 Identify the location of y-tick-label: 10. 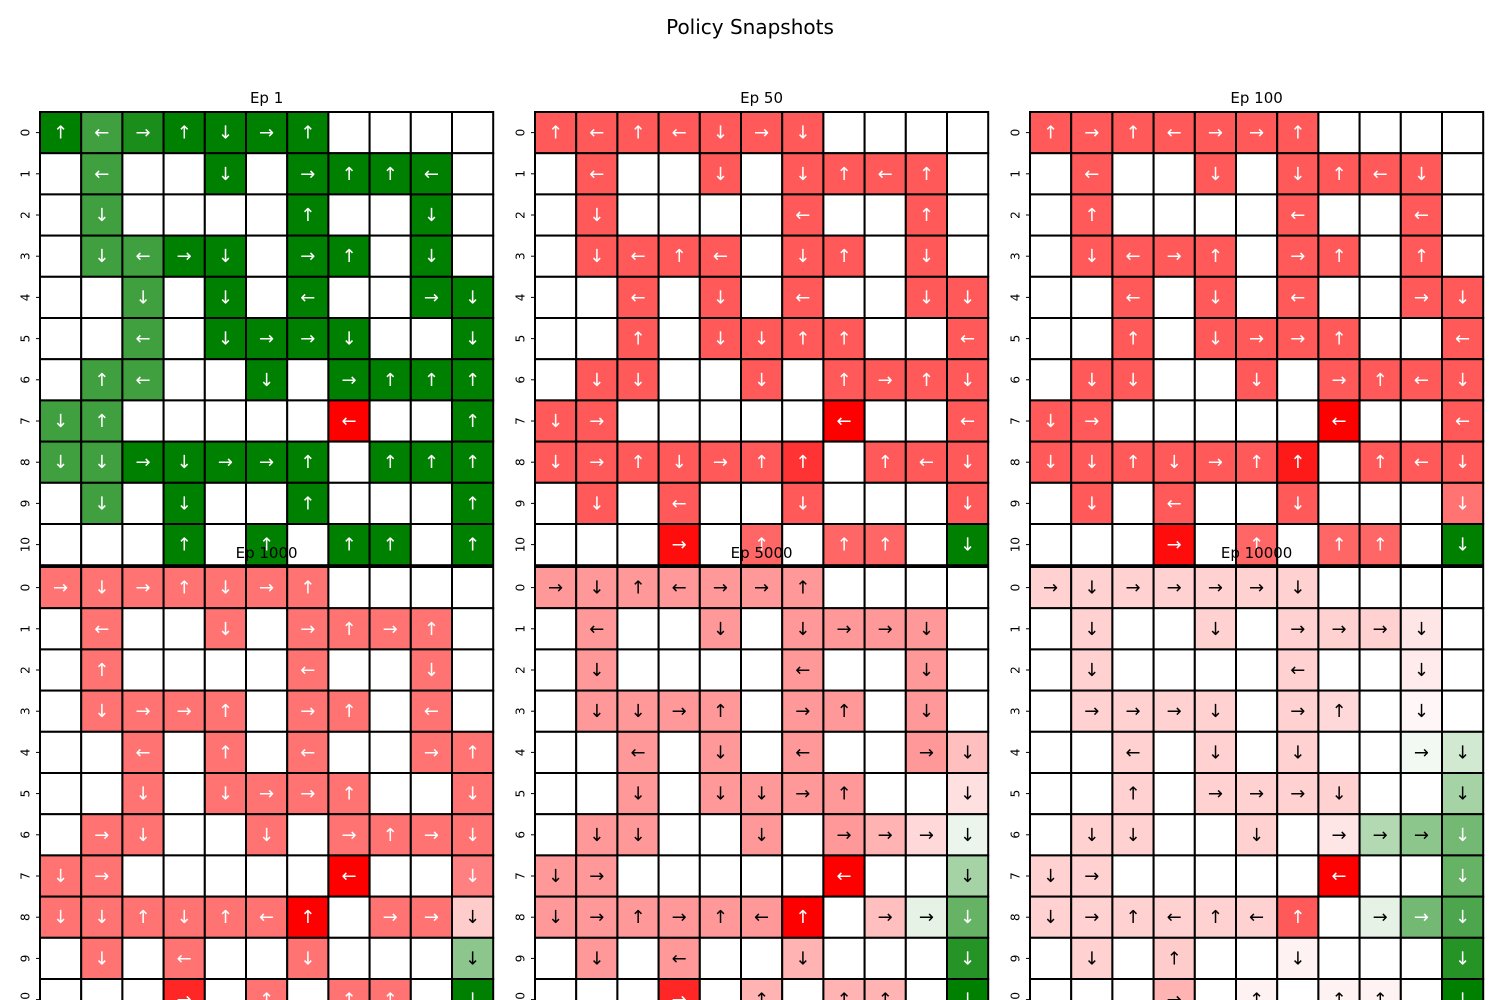
(521, 996).